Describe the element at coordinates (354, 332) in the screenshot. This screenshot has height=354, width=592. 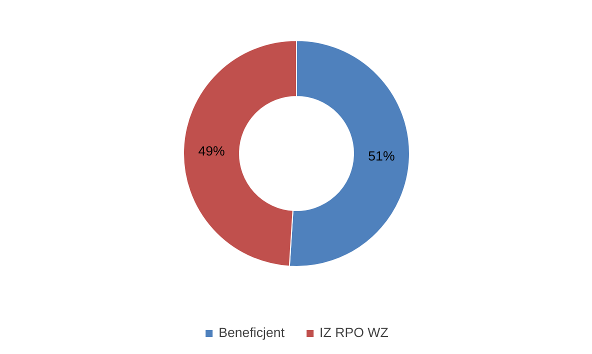
I see `legend-label: IZ RPO WZ` at that location.